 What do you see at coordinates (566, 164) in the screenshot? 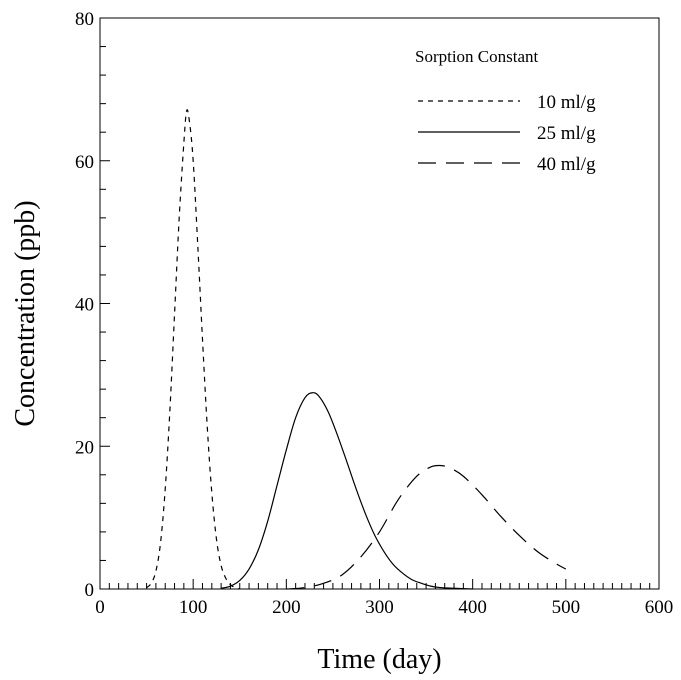
I see `legend-label-3: 40 ml/g` at bounding box center [566, 164].